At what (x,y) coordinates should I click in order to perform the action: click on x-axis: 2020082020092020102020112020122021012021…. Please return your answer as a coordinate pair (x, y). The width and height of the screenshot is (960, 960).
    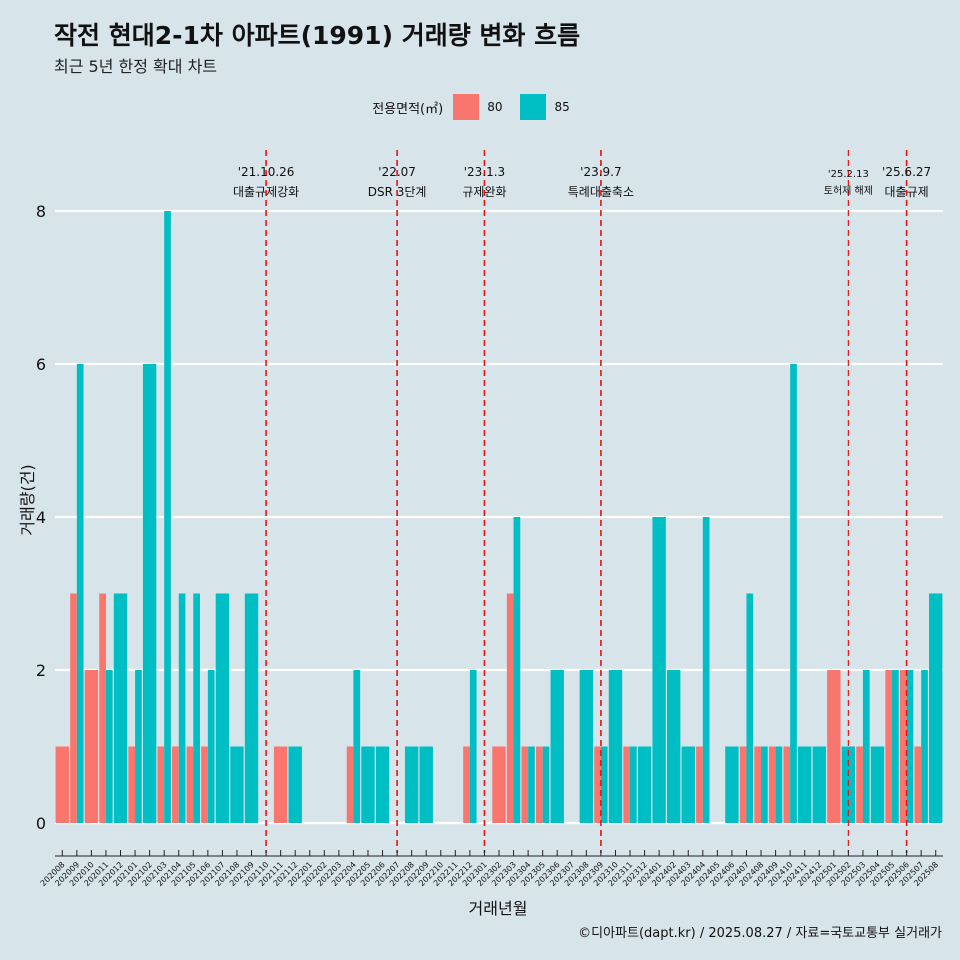
    Looking at the image, I should click on (491, 869).